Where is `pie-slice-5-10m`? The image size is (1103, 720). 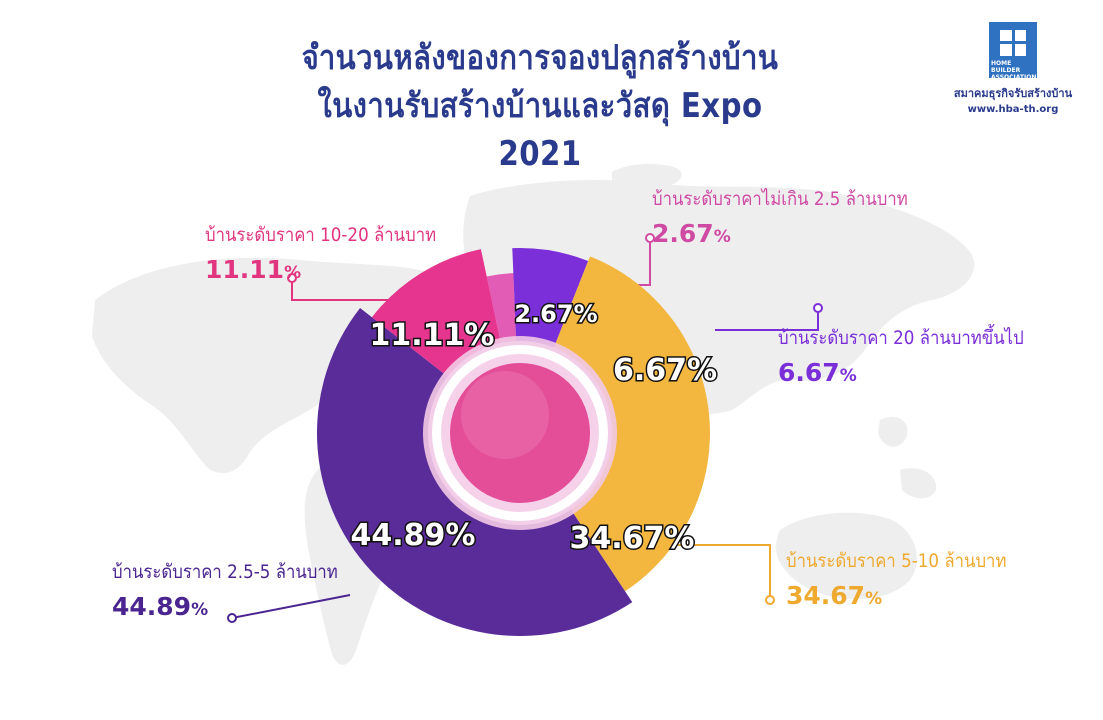
pie-slice-5-10m is located at coordinates (631, 424).